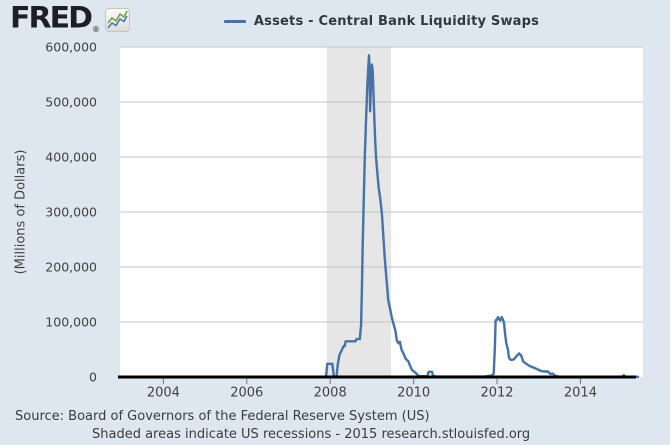 The height and width of the screenshot is (445, 670). What do you see at coordinates (330, 393) in the screenshot?
I see `x-tick-label: 2008` at bounding box center [330, 393].